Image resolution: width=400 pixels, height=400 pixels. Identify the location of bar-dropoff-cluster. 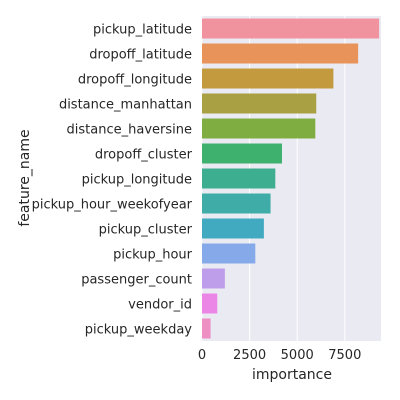
(242, 153).